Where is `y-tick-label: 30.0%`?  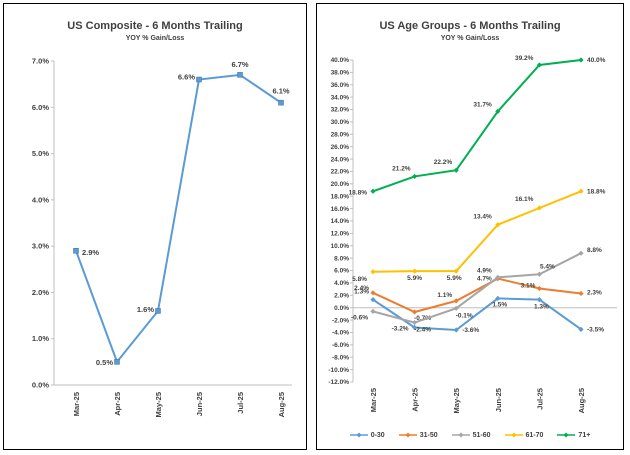
y-tick-label: 30.0% is located at coordinates (340, 122).